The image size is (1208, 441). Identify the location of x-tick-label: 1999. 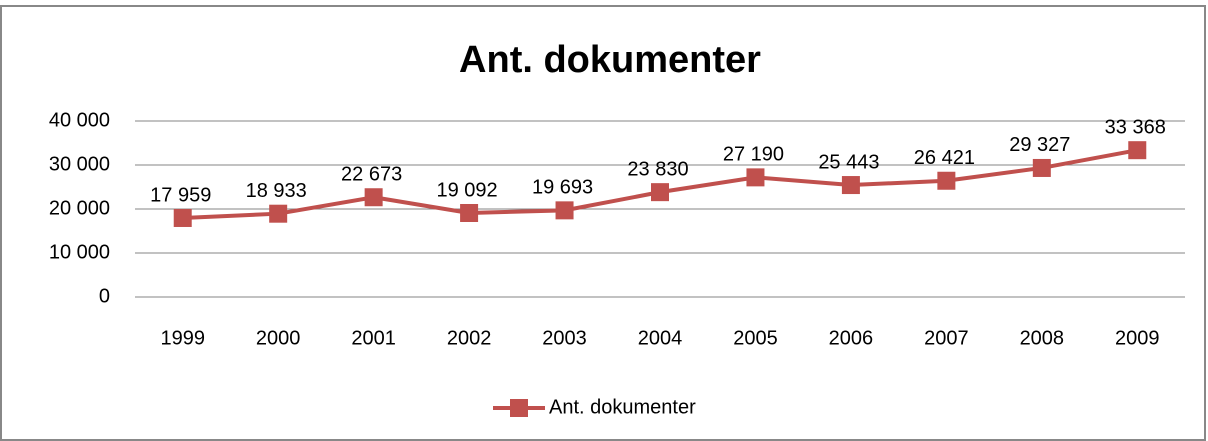
(182, 338).